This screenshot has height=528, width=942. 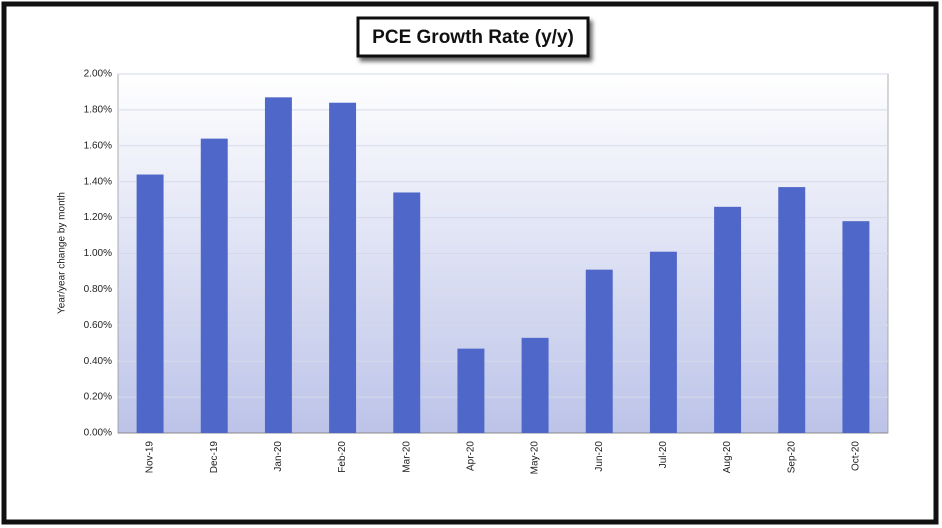 What do you see at coordinates (98, 217) in the screenshot?
I see `y-tick-label: 1.20%` at bounding box center [98, 217].